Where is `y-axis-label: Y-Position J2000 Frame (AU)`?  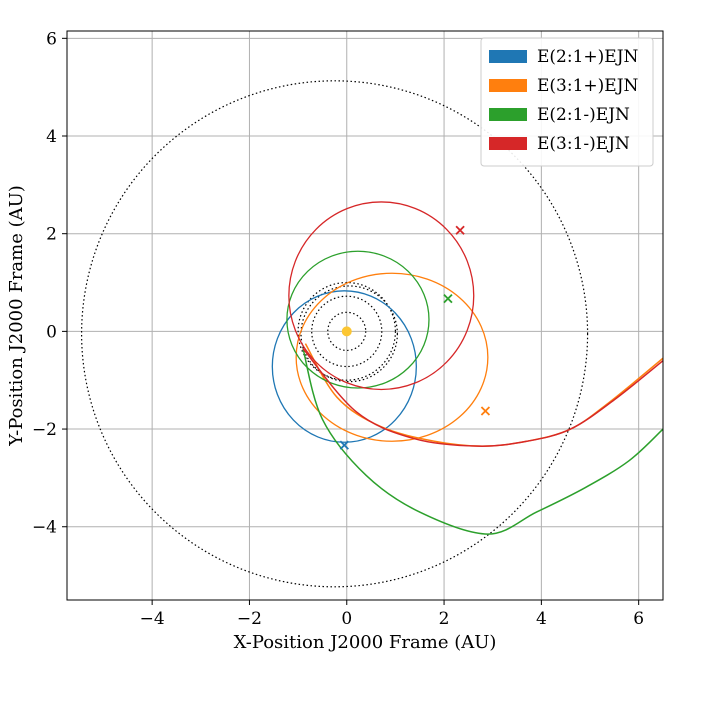 y-axis-label: Y-Position J2000 Frame (AU) is located at coordinates (16, 316).